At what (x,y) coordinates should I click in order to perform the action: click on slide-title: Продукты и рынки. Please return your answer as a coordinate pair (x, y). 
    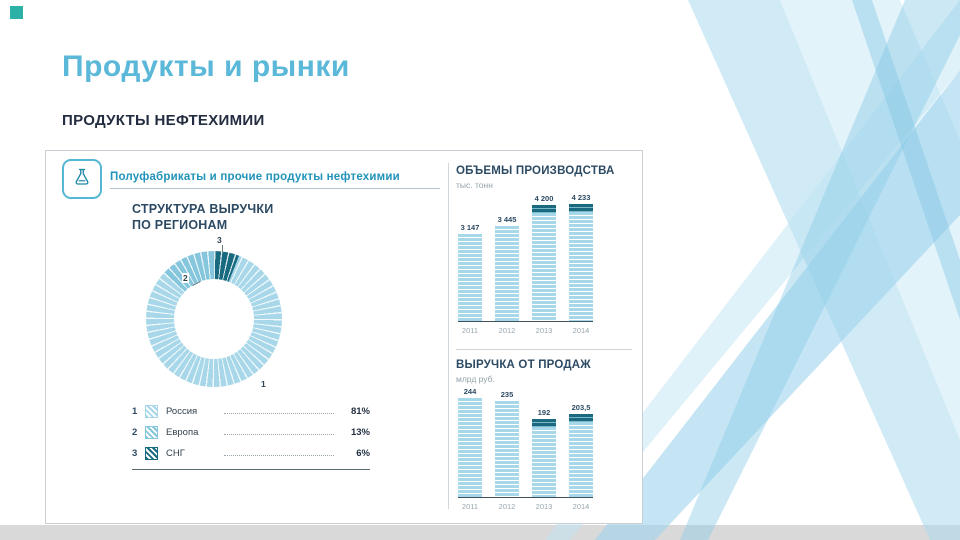
    Looking at the image, I should click on (206, 66).